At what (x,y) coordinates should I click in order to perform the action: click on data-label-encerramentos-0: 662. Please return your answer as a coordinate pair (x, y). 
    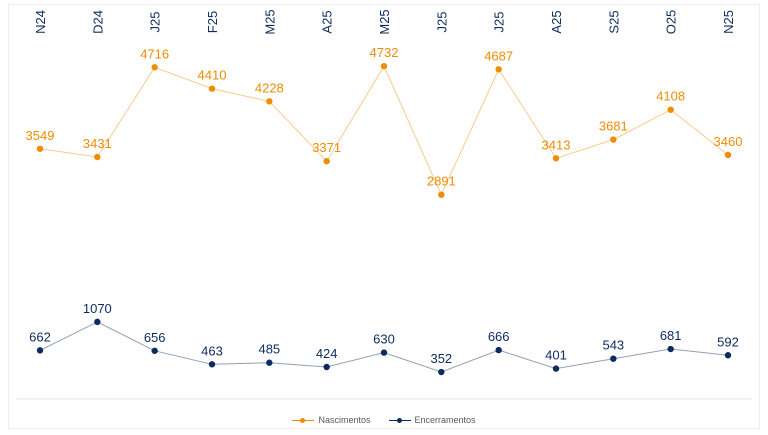
    Looking at the image, I should click on (40, 336).